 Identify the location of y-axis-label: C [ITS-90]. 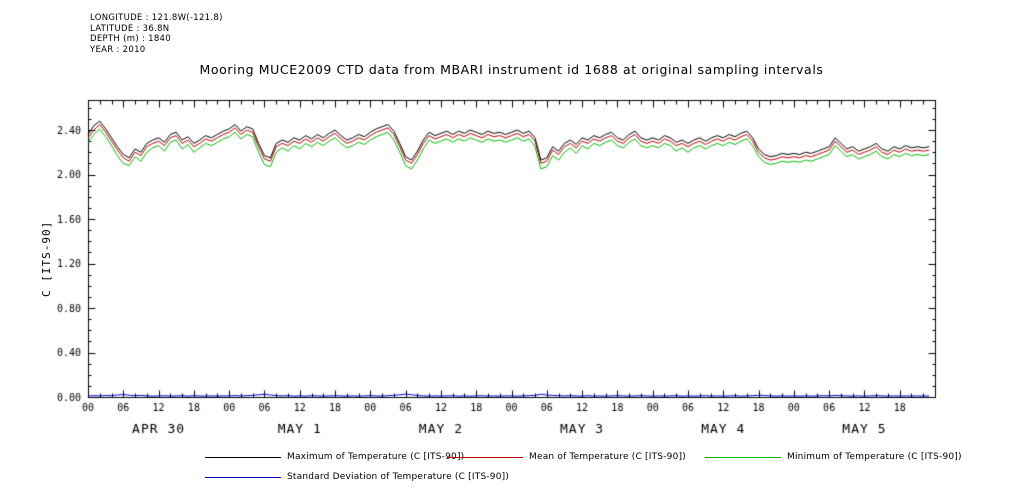
(46, 258).